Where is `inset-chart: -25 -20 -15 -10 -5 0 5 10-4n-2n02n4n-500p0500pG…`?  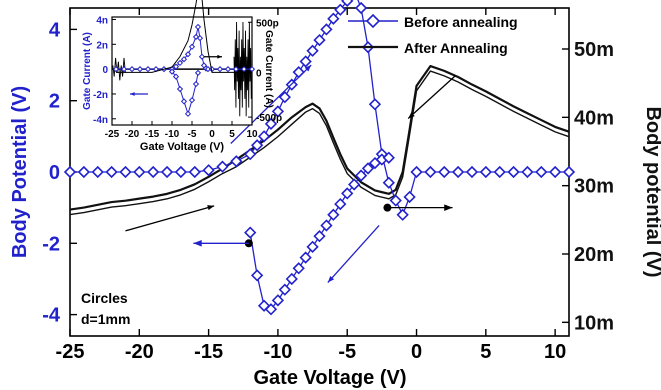
inset-chart: -25 -20 -15 -10 -5 0 5 10-4n-2n02n4n-500p0500pG… is located at coordinates (182, 76).